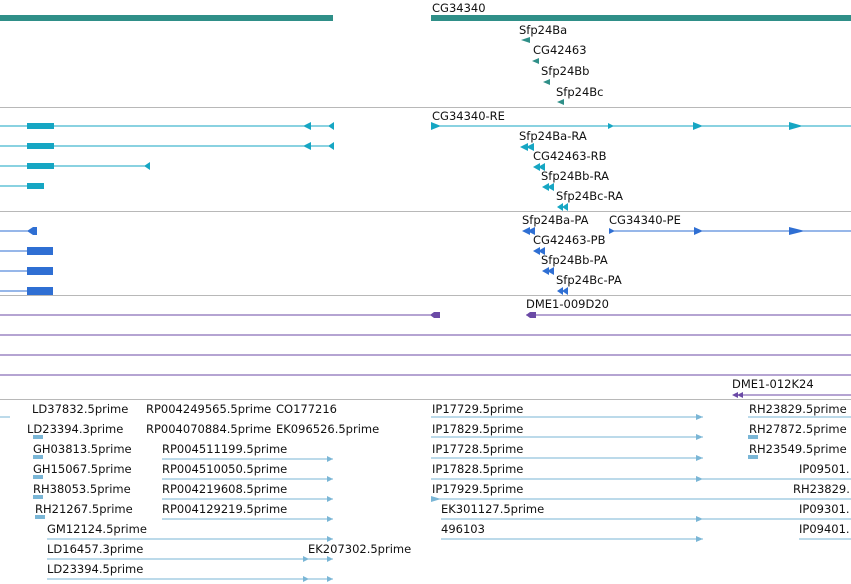  Describe the element at coordinates (574, 260) in the screenshot. I see `protein-label: Sfp24Bb-PA` at that location.